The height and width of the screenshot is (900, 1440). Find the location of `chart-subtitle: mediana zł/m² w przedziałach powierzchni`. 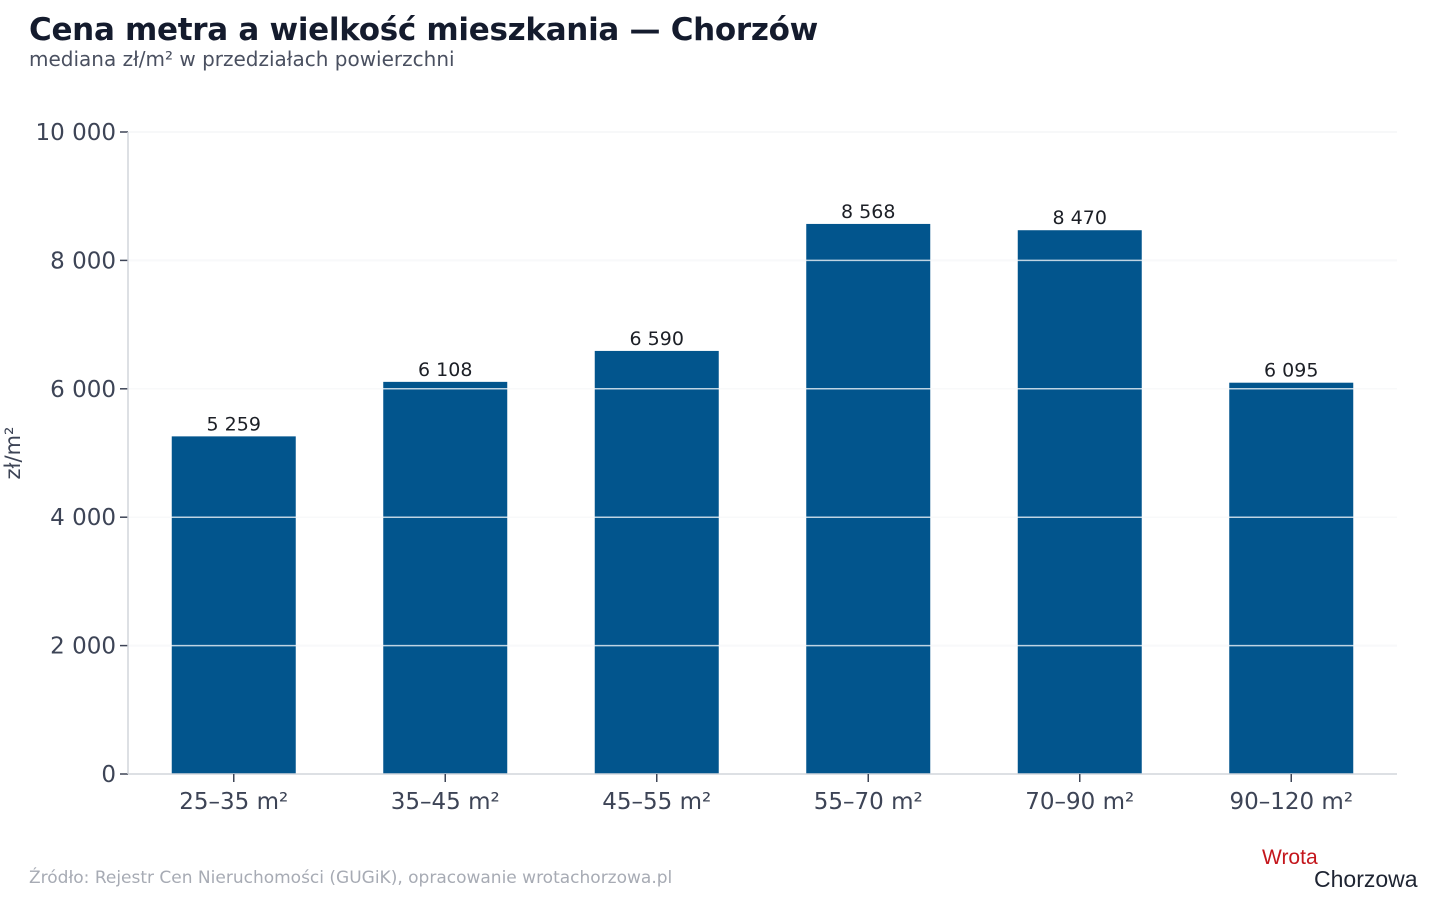

chart-subtitle: mediana zł/m² w przedziałach powierzchni is located at coordinates (242, 59).